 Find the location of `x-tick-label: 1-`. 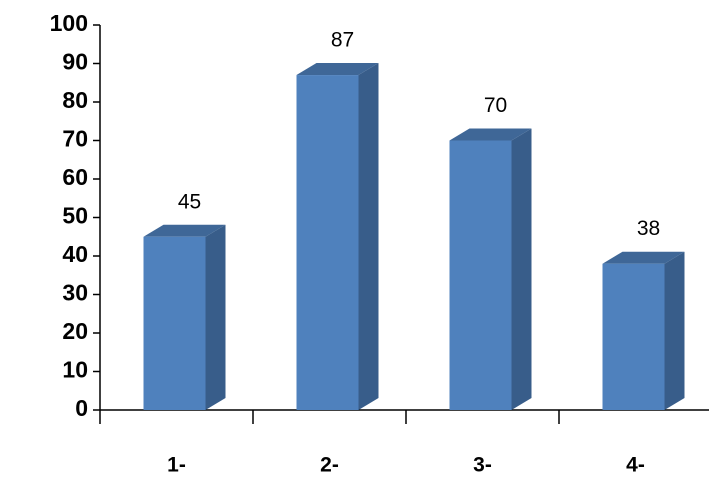

x-tick-label: 1- is located at coordinates (176, 465).